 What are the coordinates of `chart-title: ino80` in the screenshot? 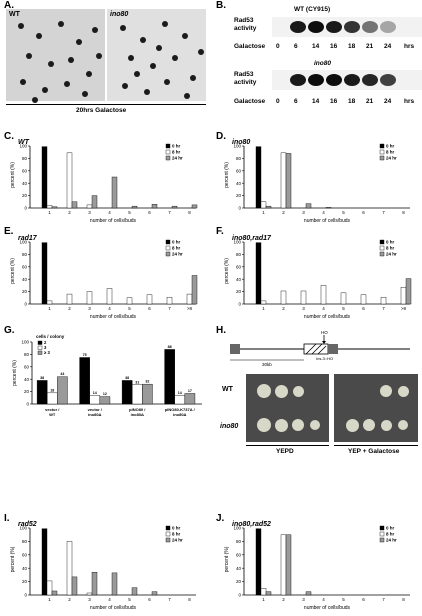 It's located at (241, 142).